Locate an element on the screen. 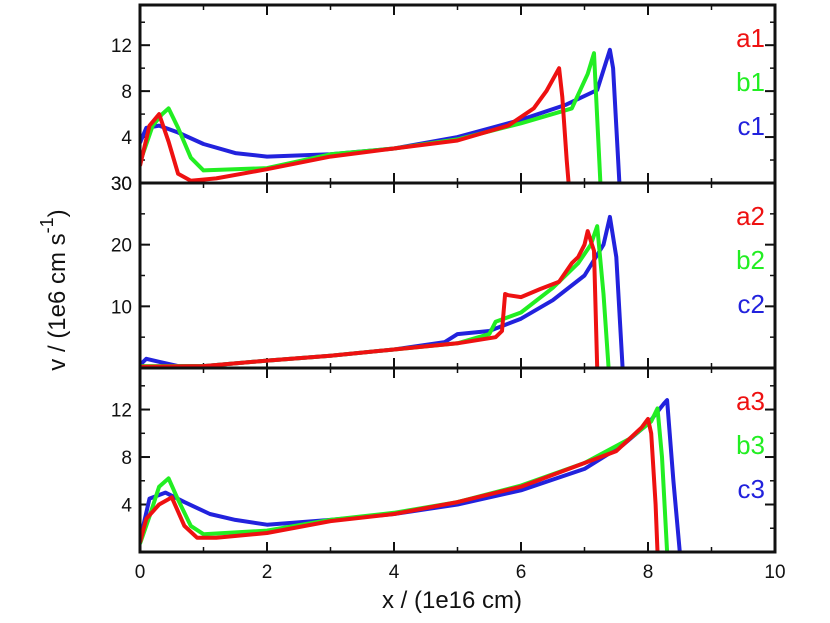 This screenshot has height=623, width=830. legend-label-a1: a1 is located at coordinates (750, 38).